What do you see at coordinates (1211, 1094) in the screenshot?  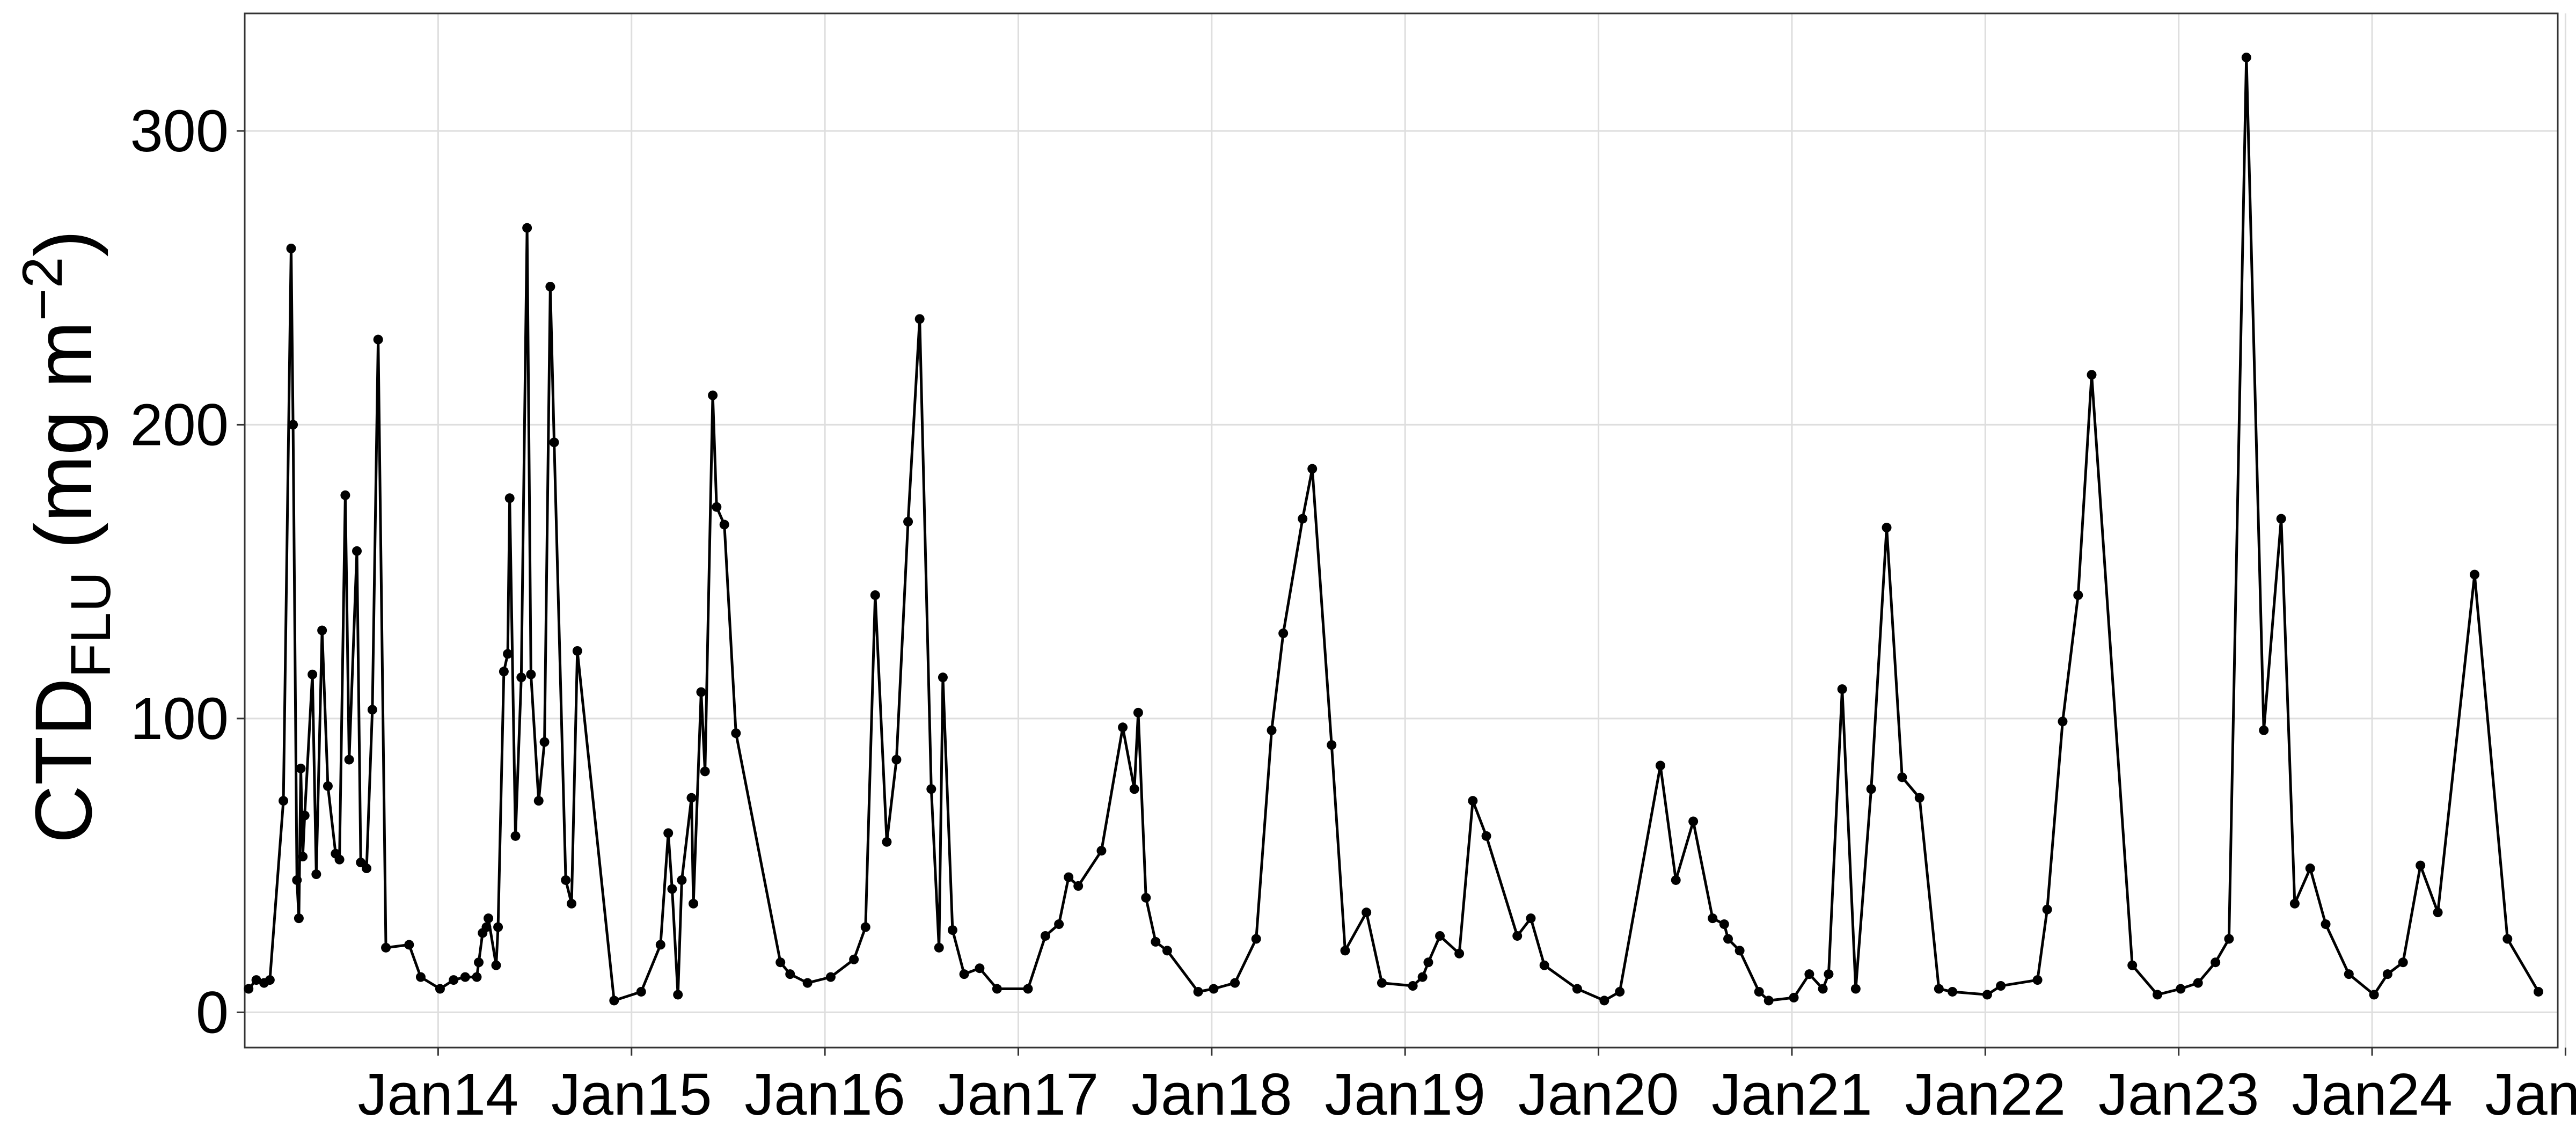 I see `x-tick-label: Jan18` at bounding box center [1211, 1094].